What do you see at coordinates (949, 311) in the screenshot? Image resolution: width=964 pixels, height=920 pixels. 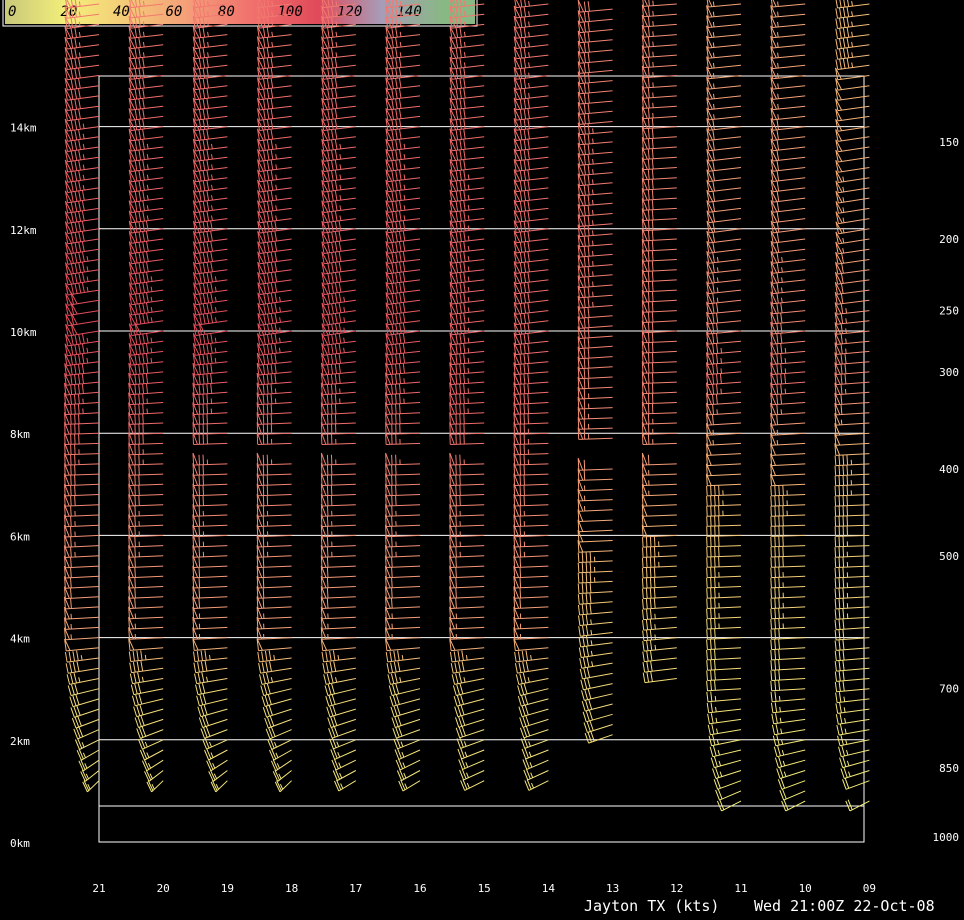 I see `pressure-label: 250` at bounding box center [949, 311].